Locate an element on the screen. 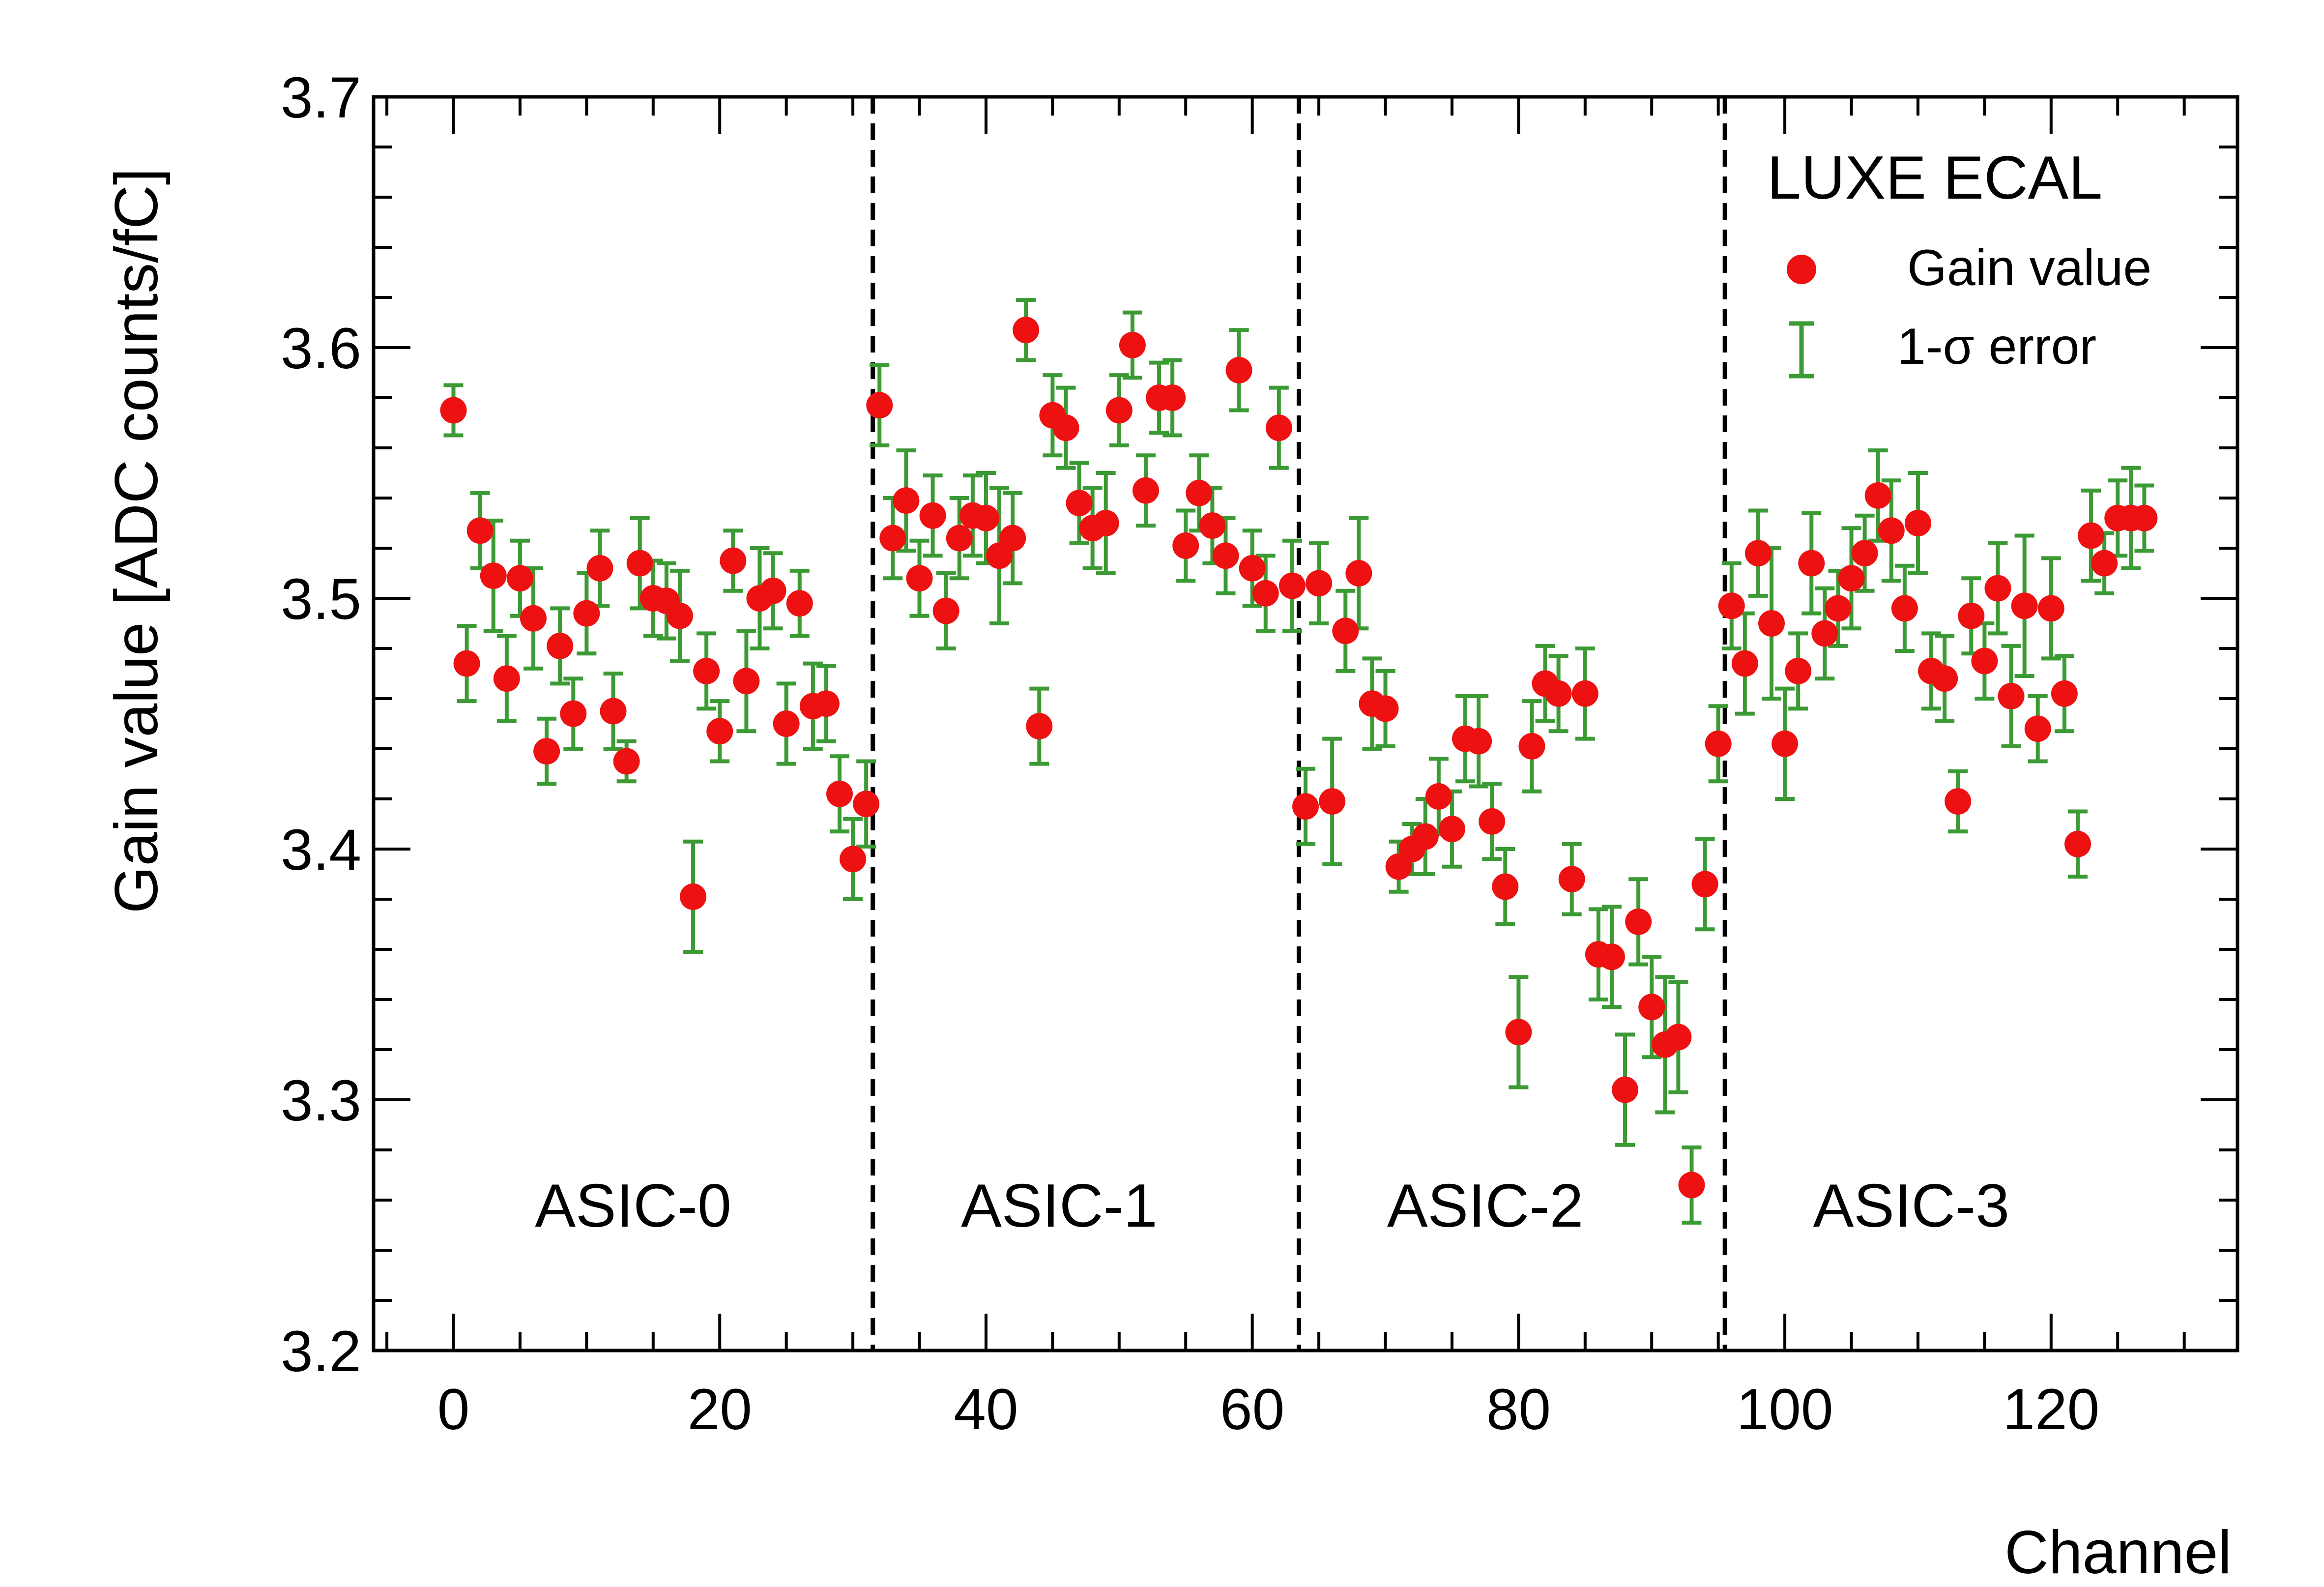  region-label: ASIC-3 is located at coordinates (1911, 1206).